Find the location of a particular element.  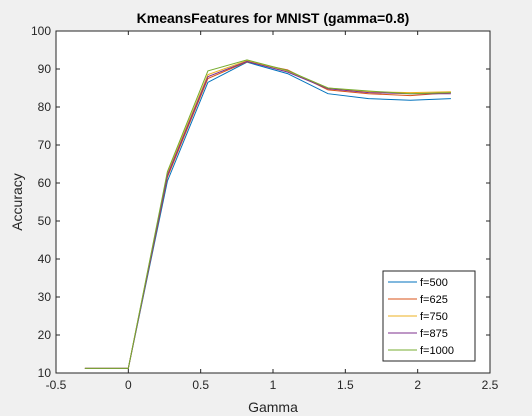

y-tick-label: 100 is located at coordinates (41, 31).